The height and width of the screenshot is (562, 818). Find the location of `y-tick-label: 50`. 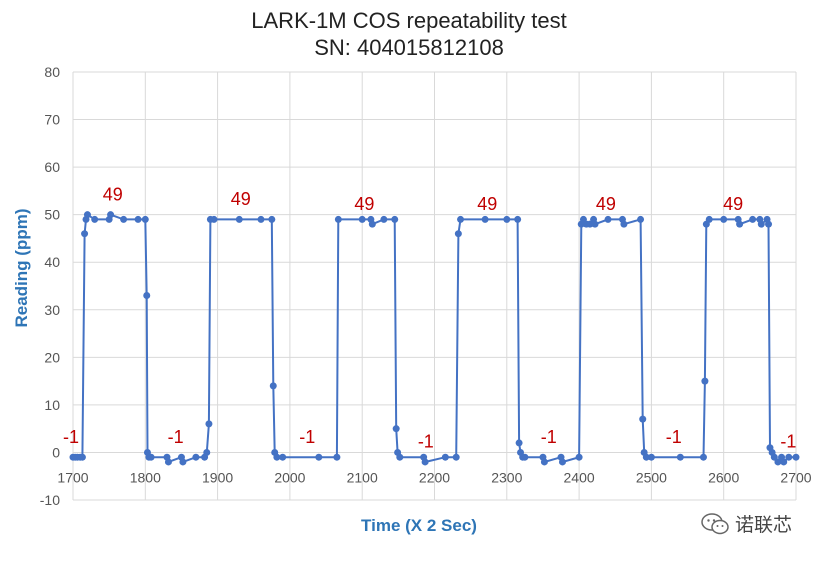

y-tick-label: 50 is located at coordinates (52, 215).